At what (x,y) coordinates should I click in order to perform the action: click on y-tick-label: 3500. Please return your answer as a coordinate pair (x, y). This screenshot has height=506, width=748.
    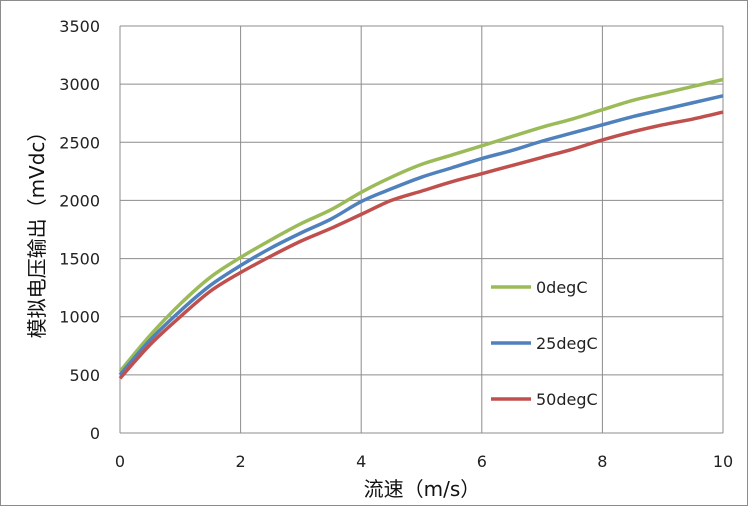
    Looking at the image, I should click on (79, 26).